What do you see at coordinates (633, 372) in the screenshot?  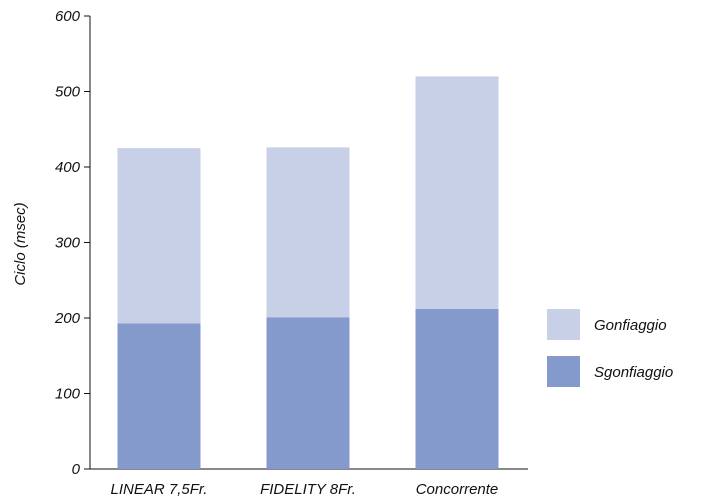 I see `legend-label-sgonfiaggio: Sgonfiaggio` at bounding box center [633, 372].